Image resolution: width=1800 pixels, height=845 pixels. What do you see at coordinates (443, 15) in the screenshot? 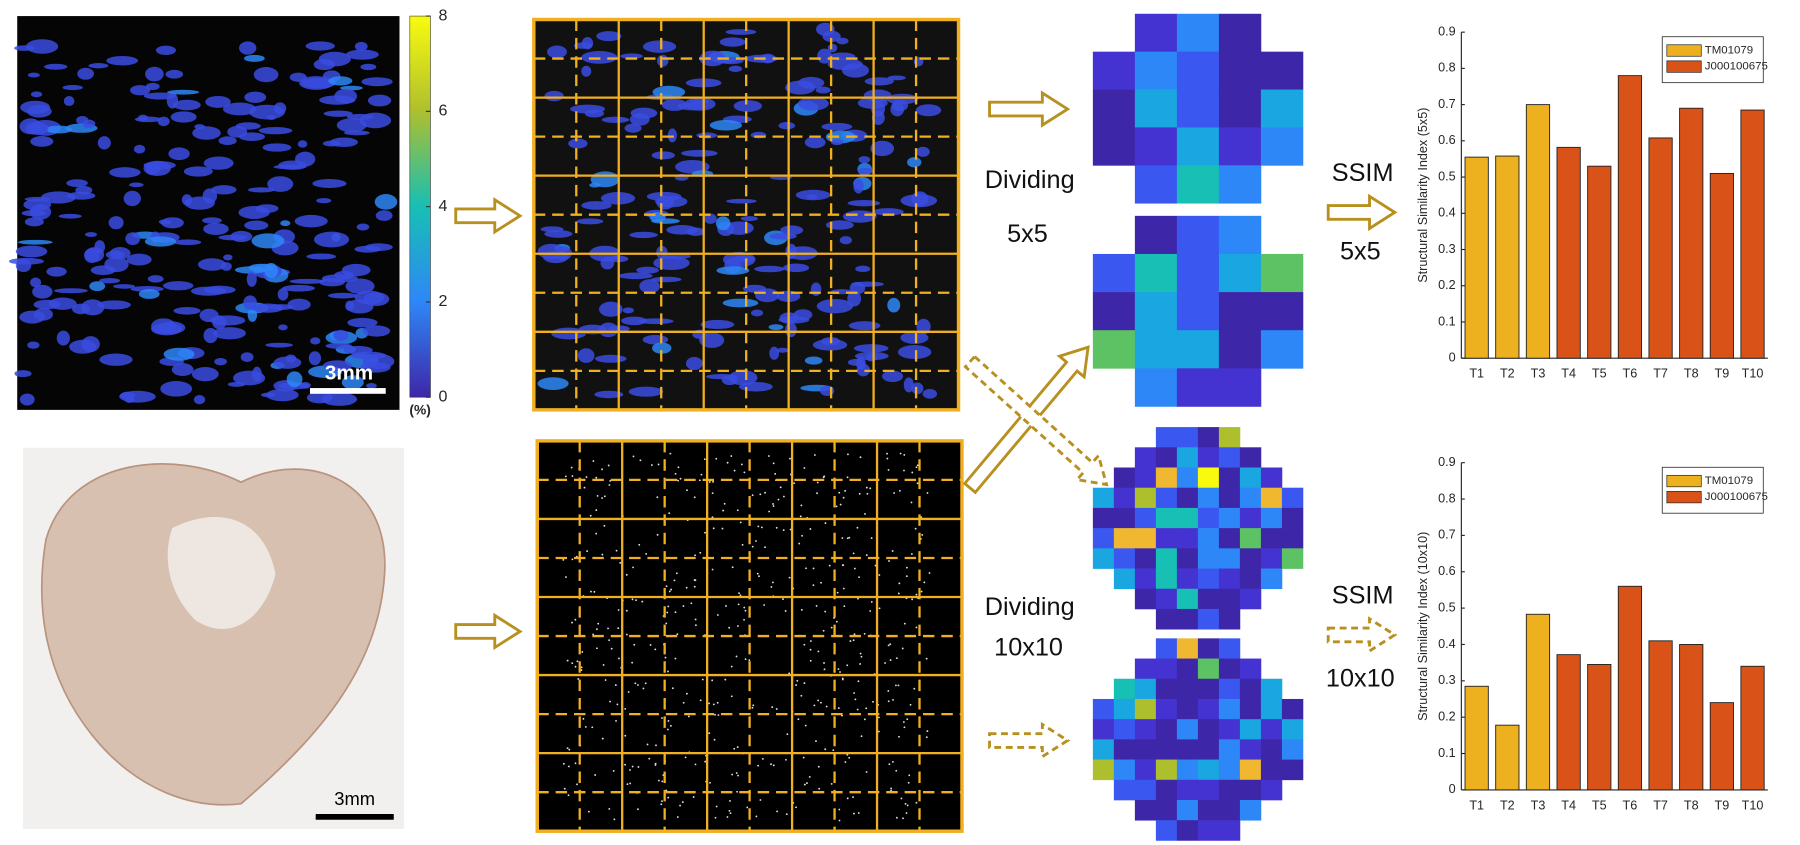
I see `colorbar-tick-label: 8` at bounding box center [443, 15].